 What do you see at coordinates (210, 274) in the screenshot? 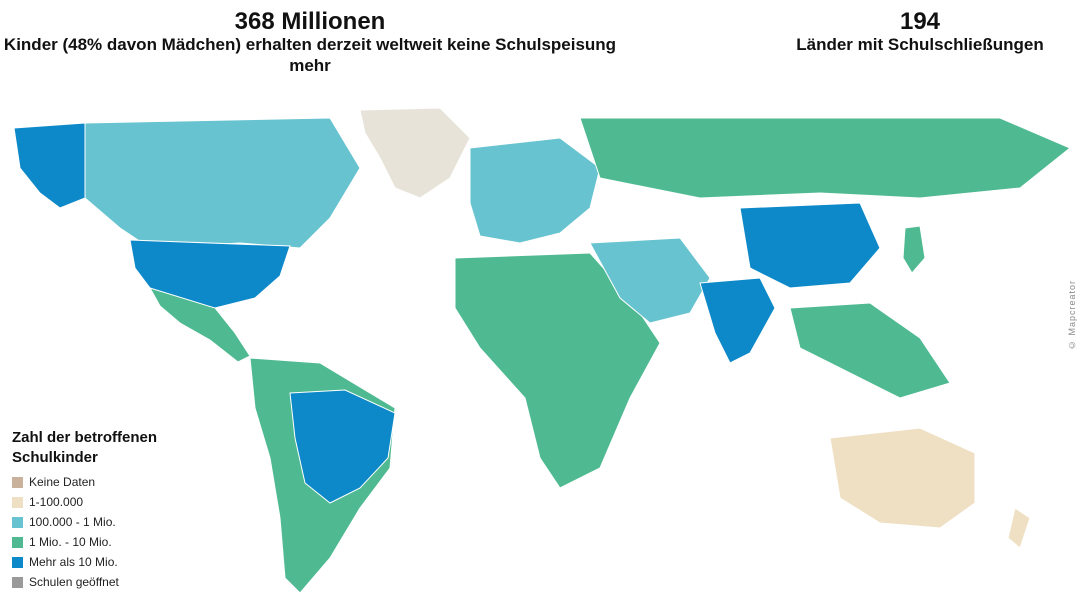
I see `map-region-usa` at bounding box center [210, 274].